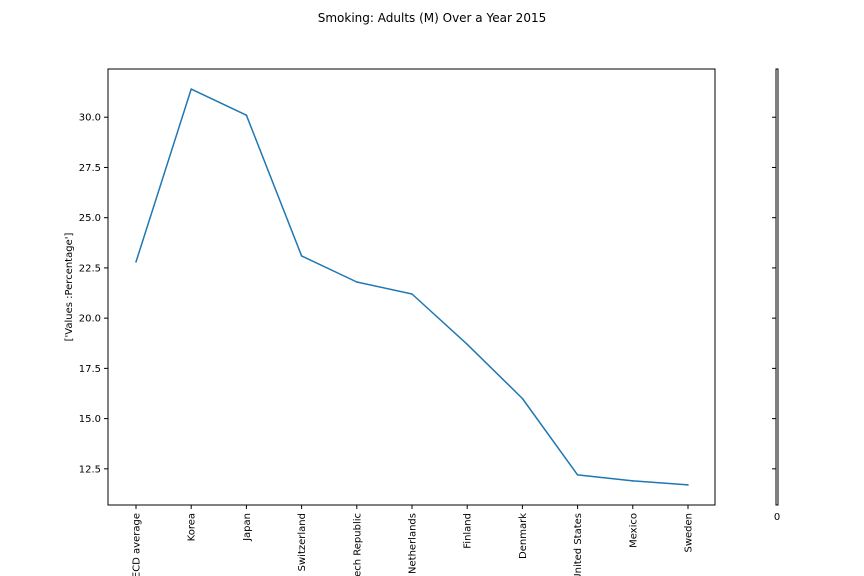  What do you see at coordinates (774, 293) in the screenshot?
I see `colorbar-ticks` at bounding box center [774, 293].